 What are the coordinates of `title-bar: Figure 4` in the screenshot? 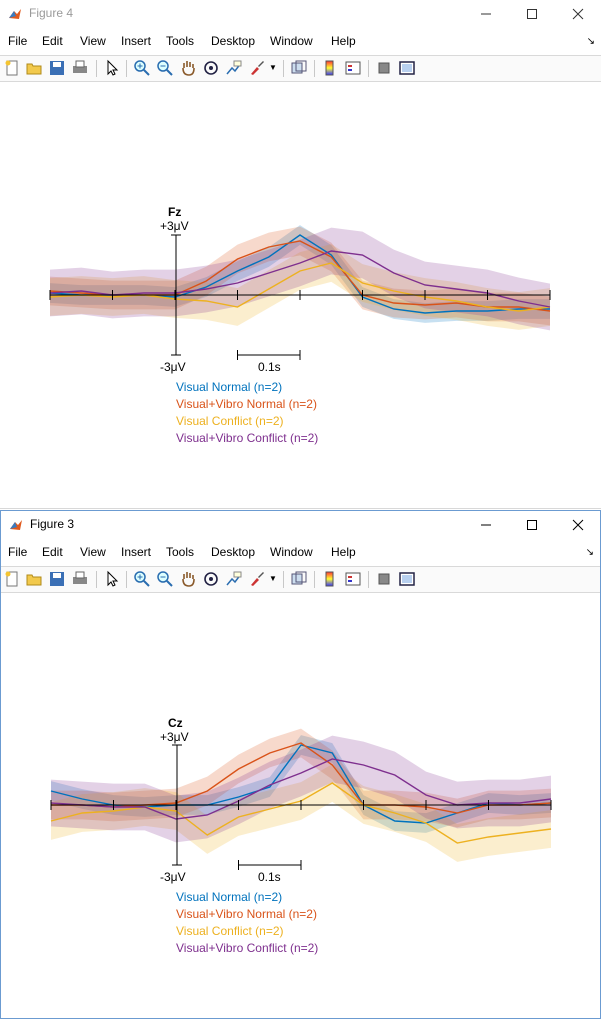 It's located at (300, 14).